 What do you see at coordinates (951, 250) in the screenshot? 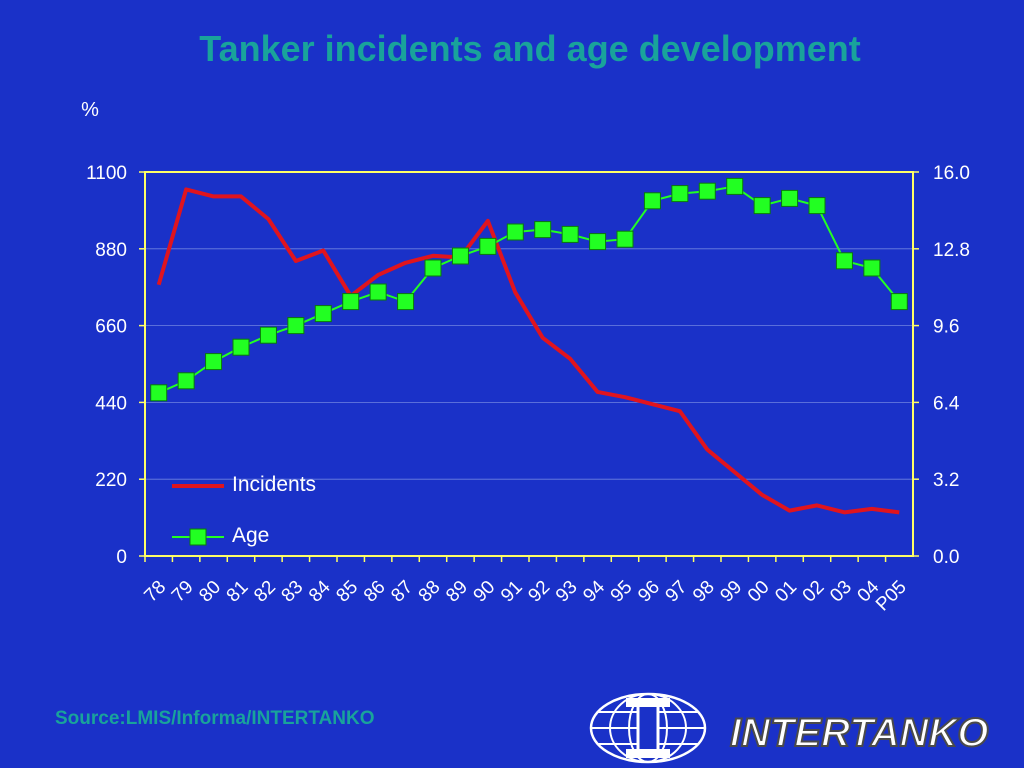
I see `y2-tick-label: 12.8` at bounding box center [951, 250].